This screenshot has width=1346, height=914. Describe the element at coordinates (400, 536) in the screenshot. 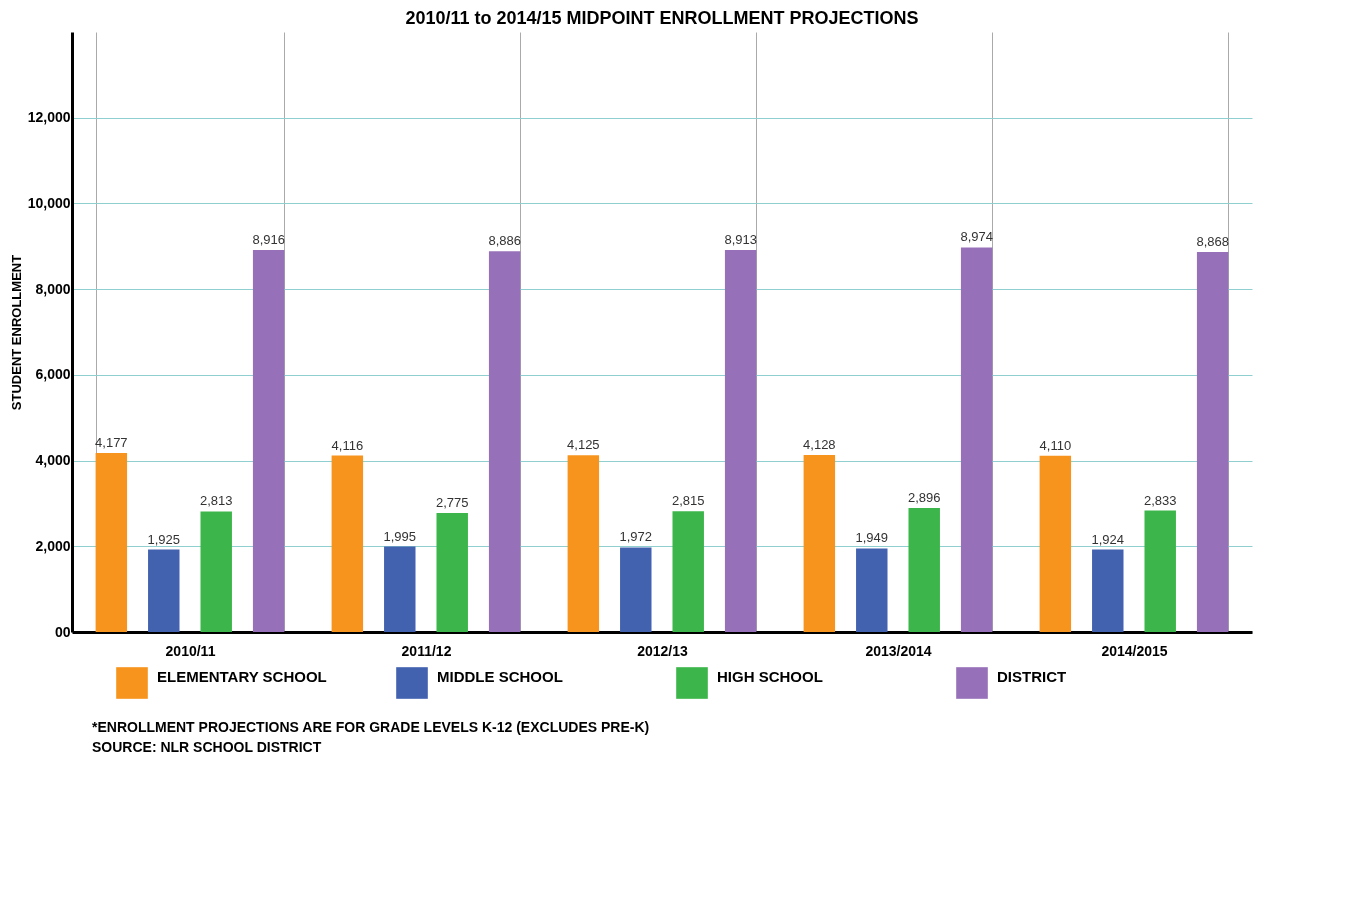

I see `data-label: 1,995` at that location.